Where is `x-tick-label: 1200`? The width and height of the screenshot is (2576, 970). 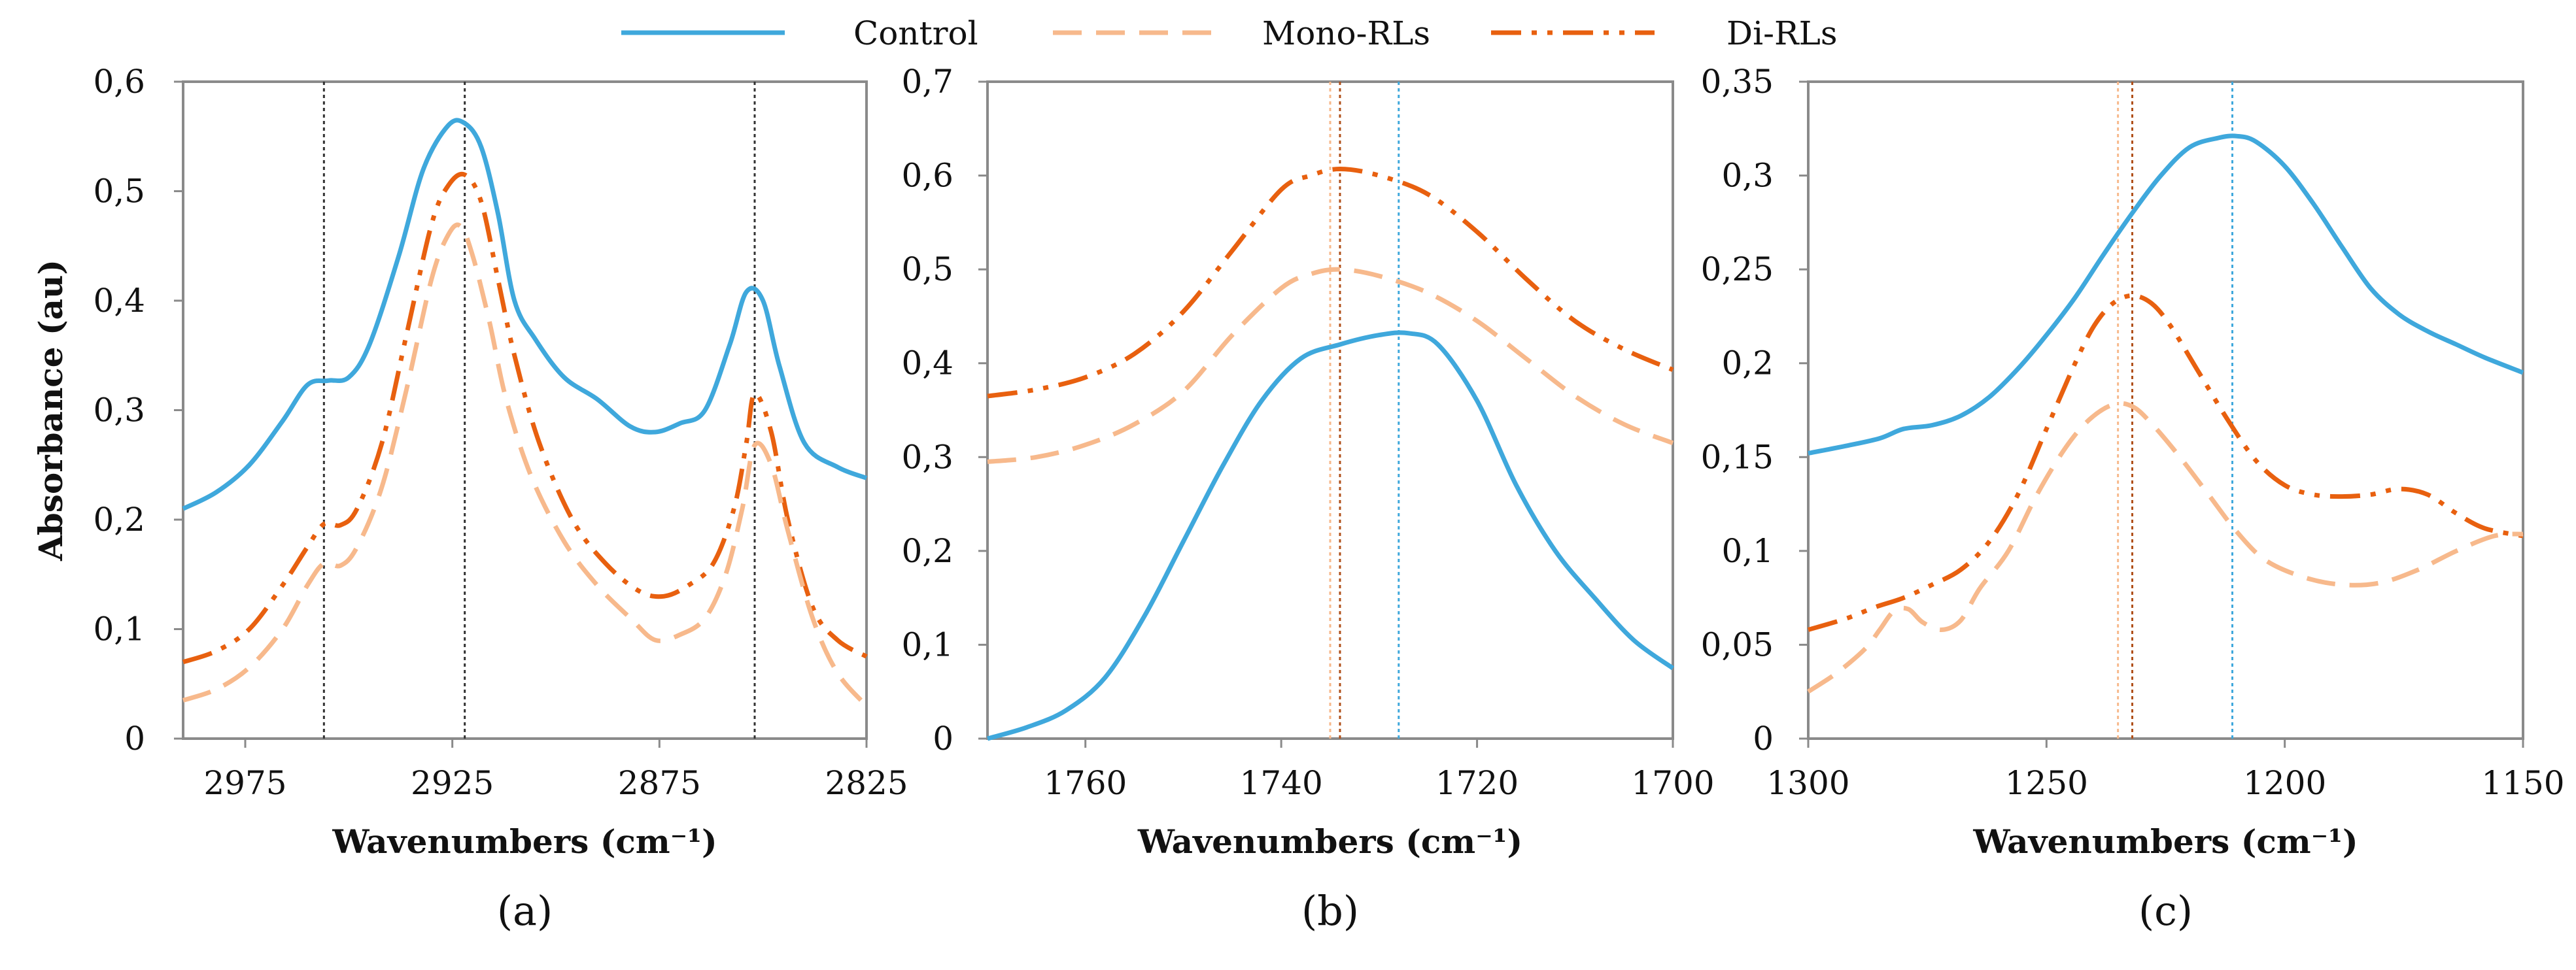 x-tick-label: 1200 is located at coordinates (2285, 783).